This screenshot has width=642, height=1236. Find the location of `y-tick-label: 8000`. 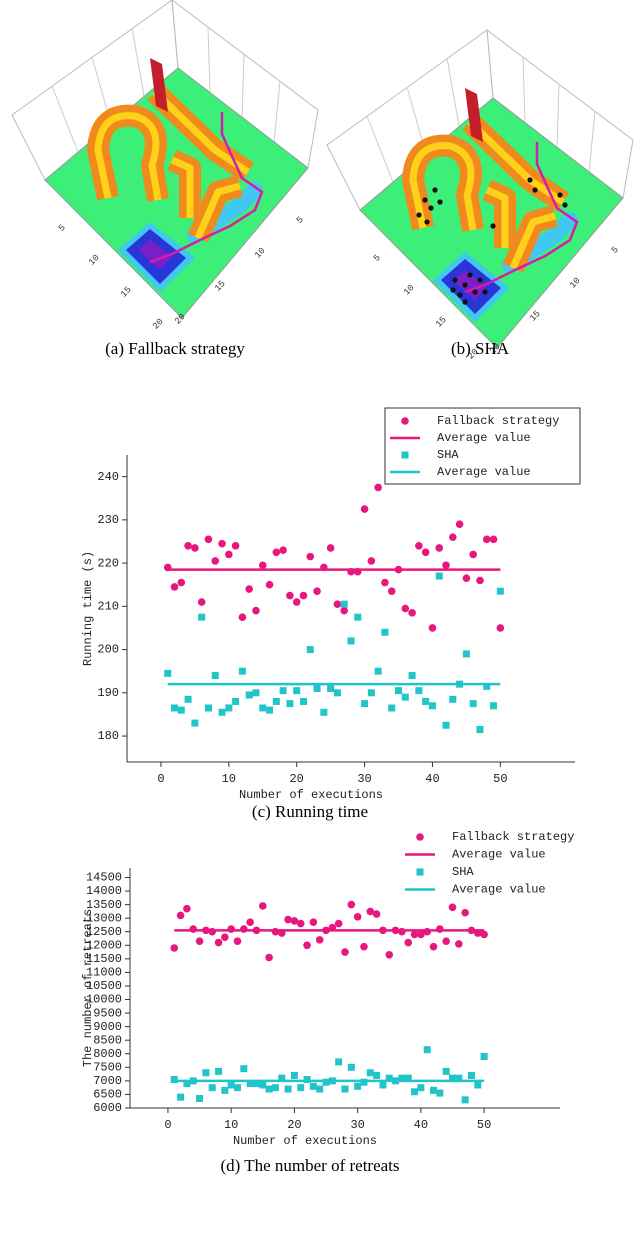

y-tick-label: 8000 is located at coordinates (107, 1054).